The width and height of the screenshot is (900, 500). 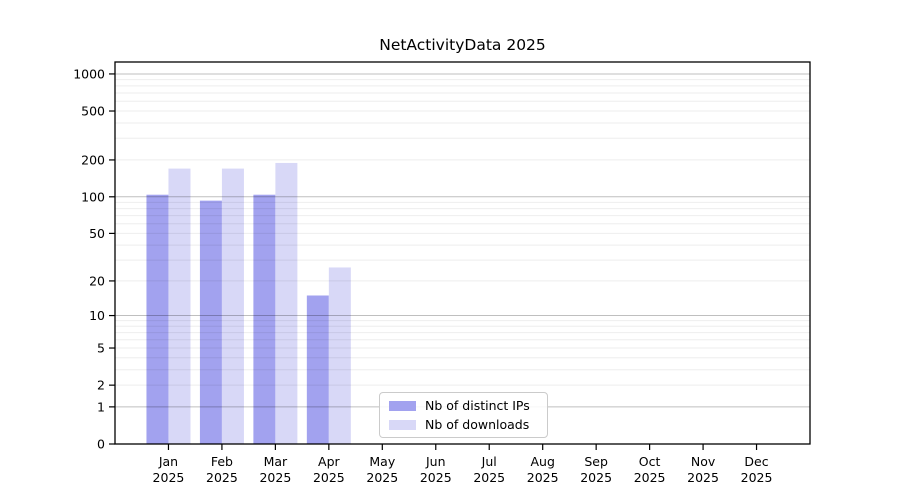 I want to click on x-tick-label: Feb 2025, so click(x=222, y=469).